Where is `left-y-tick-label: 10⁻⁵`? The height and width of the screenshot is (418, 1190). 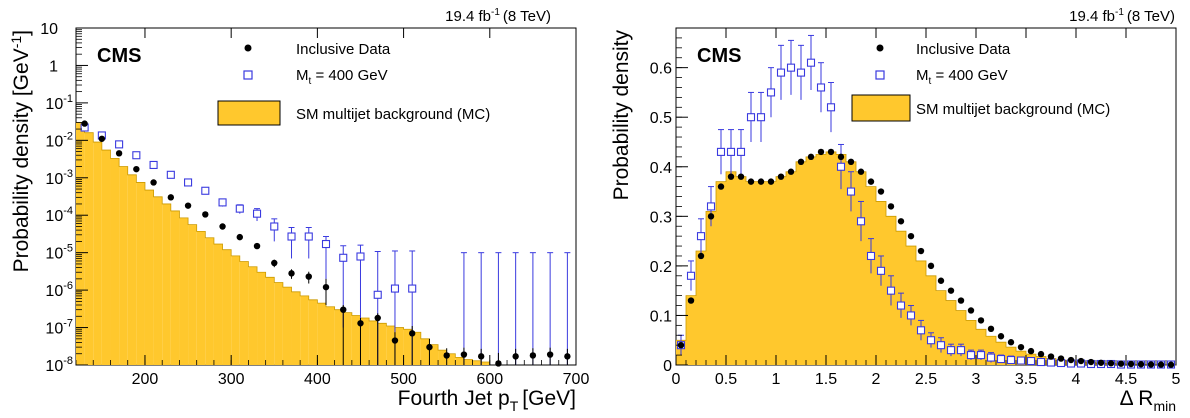 left-y-tick-label: 10⁻⁵ is located at coordinates (59, 253).